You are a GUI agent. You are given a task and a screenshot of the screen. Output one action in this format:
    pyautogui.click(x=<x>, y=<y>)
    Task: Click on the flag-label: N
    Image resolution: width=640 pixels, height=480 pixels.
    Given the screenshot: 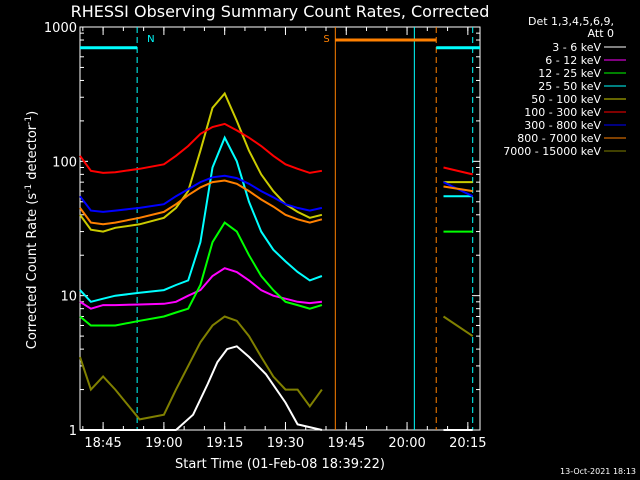 What is the action you would take?
    pyautogui.click(x=150, y=39)
    